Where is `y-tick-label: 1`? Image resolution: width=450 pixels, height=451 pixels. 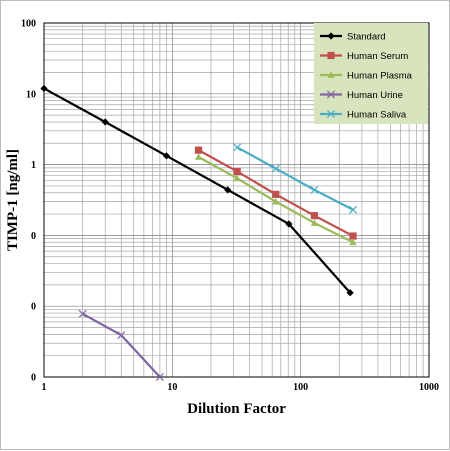 y-tick-label: 1 is located at coordinates (33, 165).